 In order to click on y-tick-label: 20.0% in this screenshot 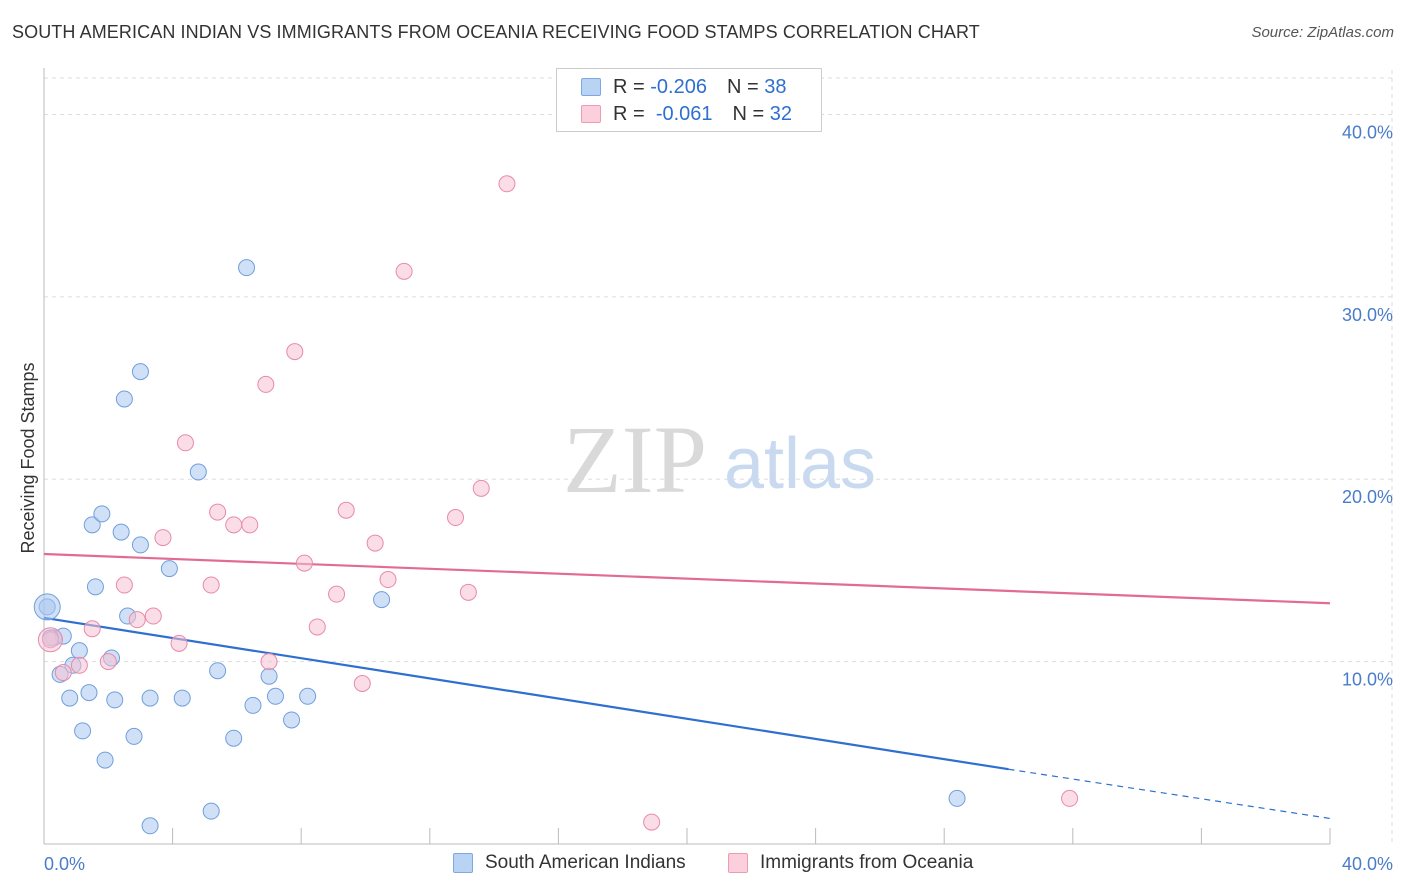, I will do `click(1367, 497)`.